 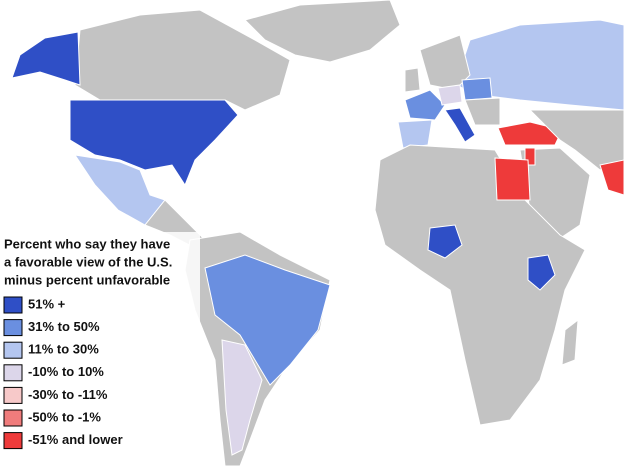 I want to click on italy, so click(x=460, y=125).